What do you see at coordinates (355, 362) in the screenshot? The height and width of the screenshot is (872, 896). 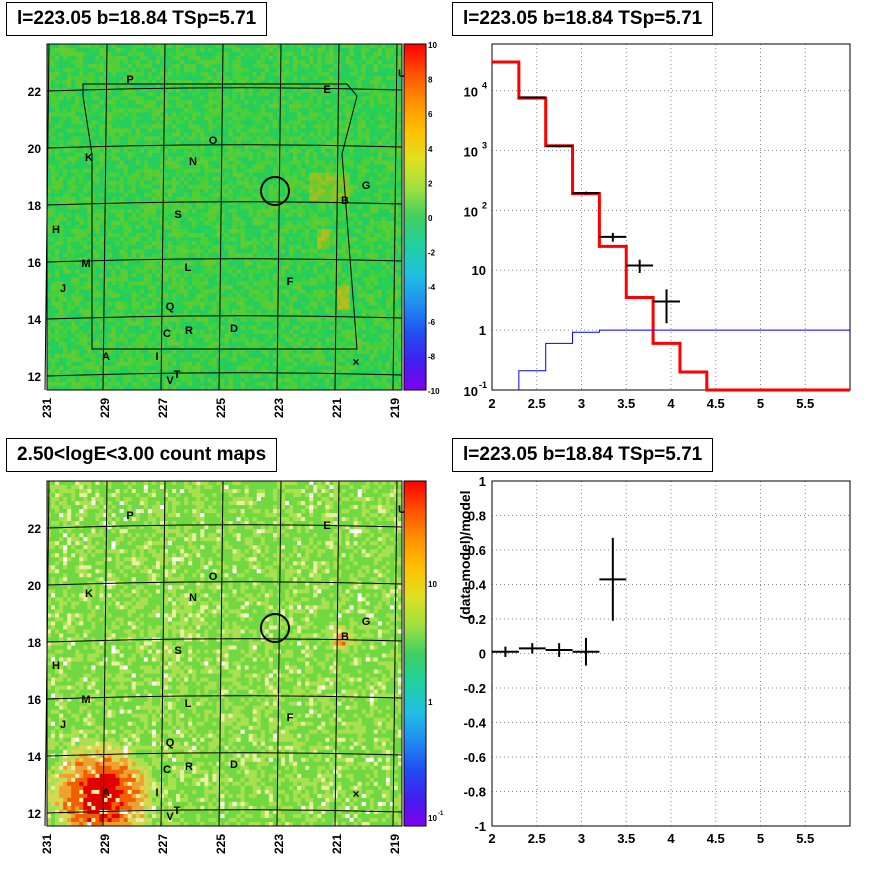 I see `source-marker: ×` at bounding box center [355, 362].